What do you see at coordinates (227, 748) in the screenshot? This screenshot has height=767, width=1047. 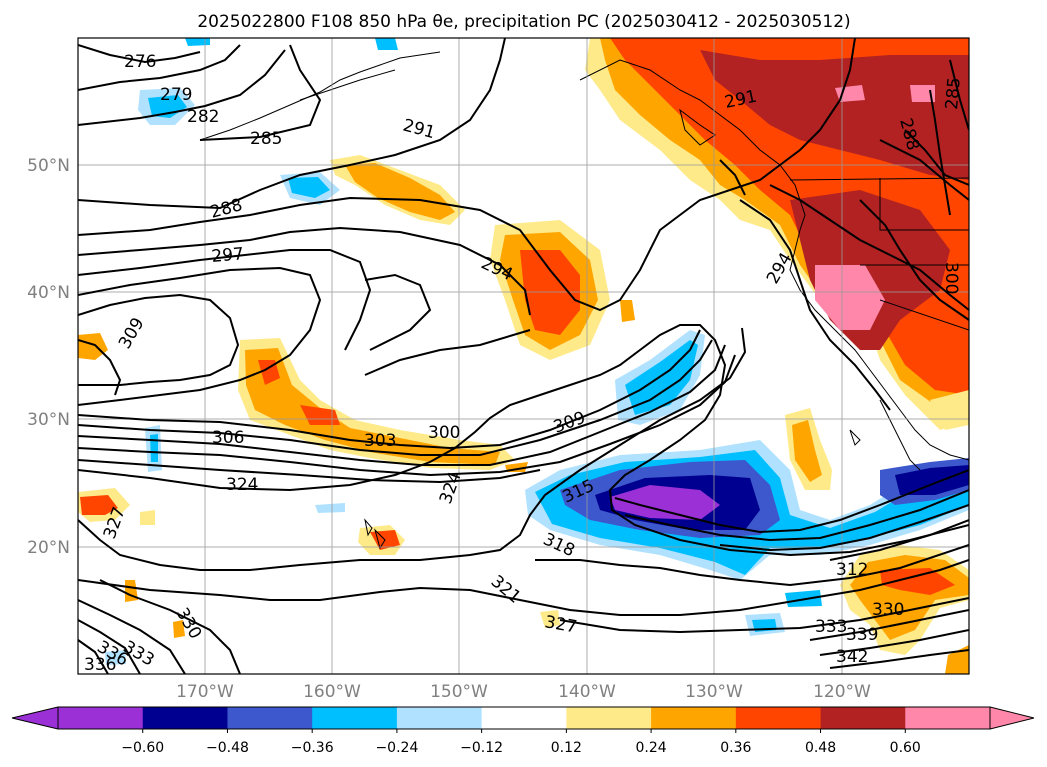 I see `colorbar-tick-label: −0.48` at bounding box center [227, 748].